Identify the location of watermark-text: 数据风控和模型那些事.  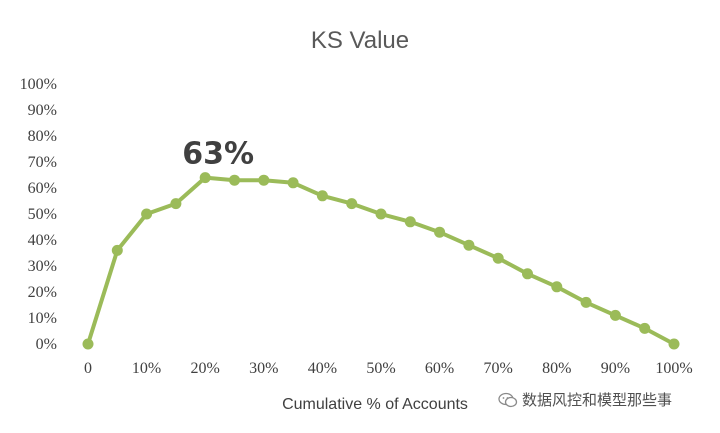
(597, 400).